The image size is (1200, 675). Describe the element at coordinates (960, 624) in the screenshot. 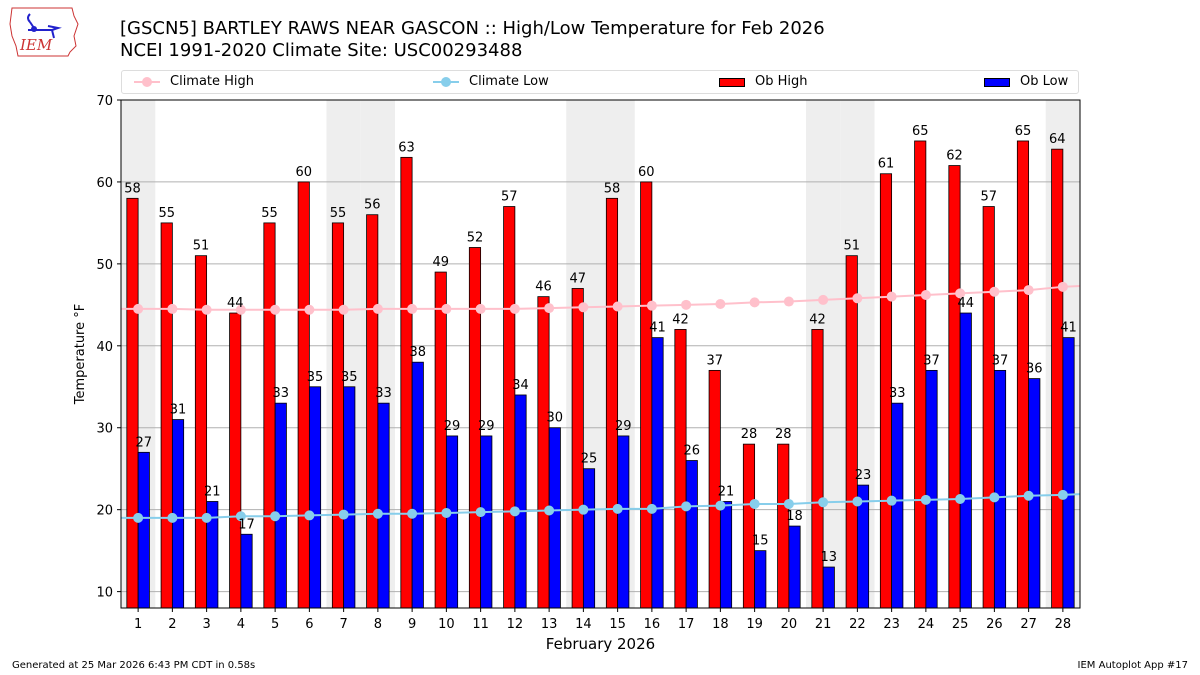

I see `x-tick-label: 25` at that location.